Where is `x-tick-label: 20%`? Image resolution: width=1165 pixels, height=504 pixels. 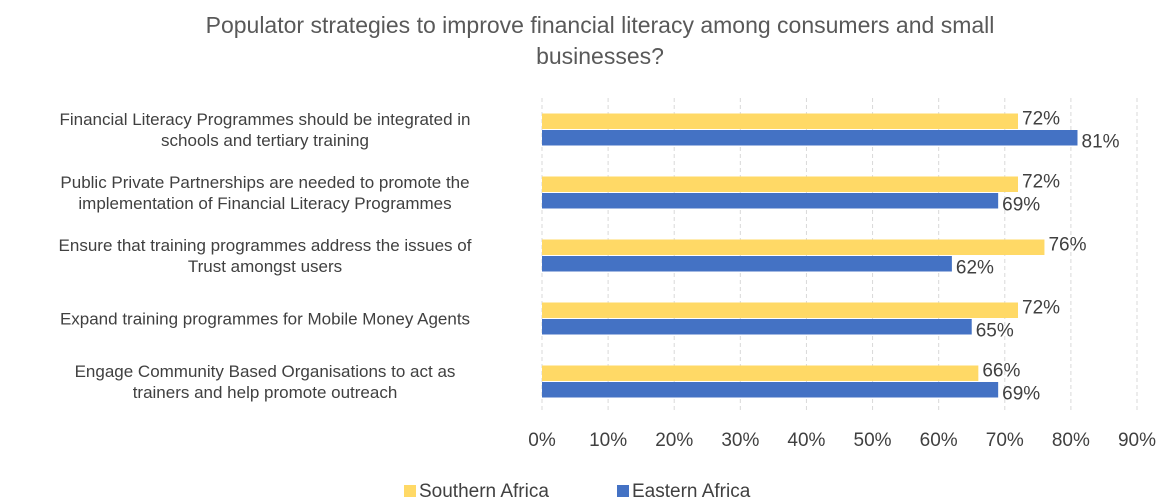 x-tick-label: 20% is located at coordinates (674, 440).